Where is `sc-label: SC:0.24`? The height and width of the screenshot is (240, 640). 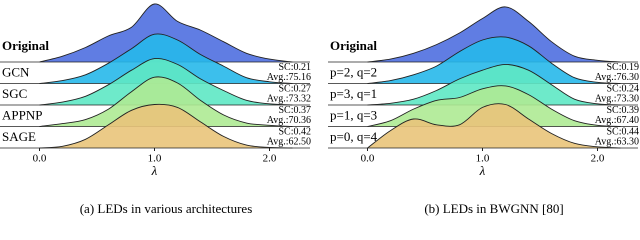
sc-label: SC:0.24 is located at coordinates (622, 88).